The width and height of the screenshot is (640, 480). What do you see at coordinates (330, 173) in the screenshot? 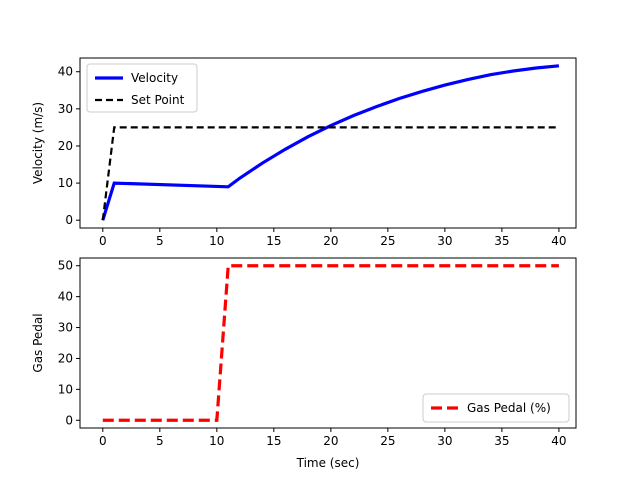
I see `set-point-line` at bounding box center [330, 173].